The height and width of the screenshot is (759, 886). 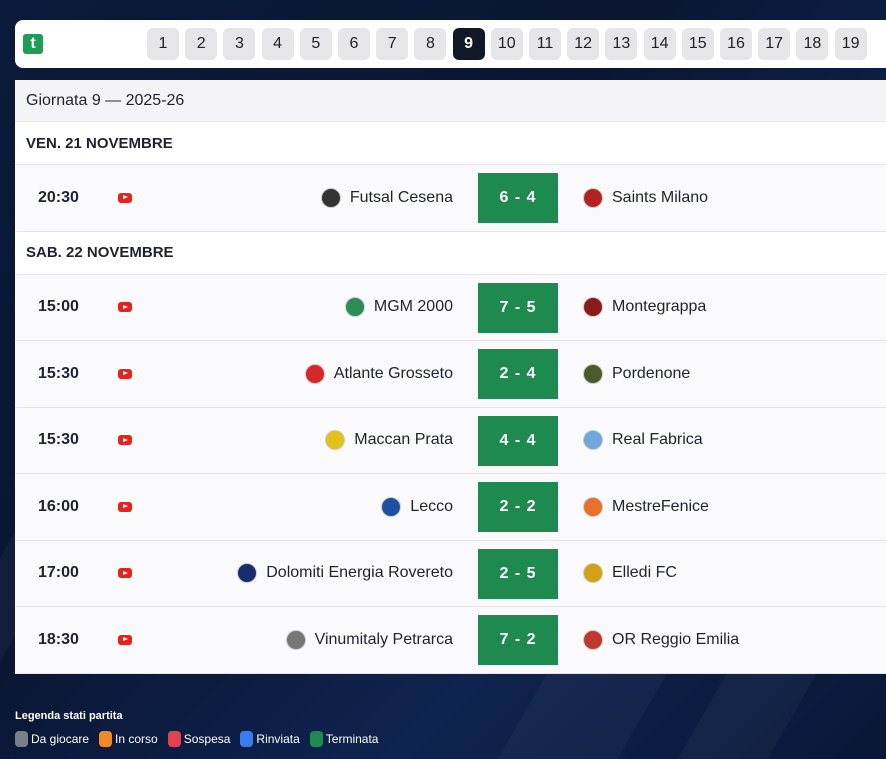 What do you see at coordinates (392, 44) in the screenshot?
I see `round-button-7: 7` at bounding box center [392, 44].